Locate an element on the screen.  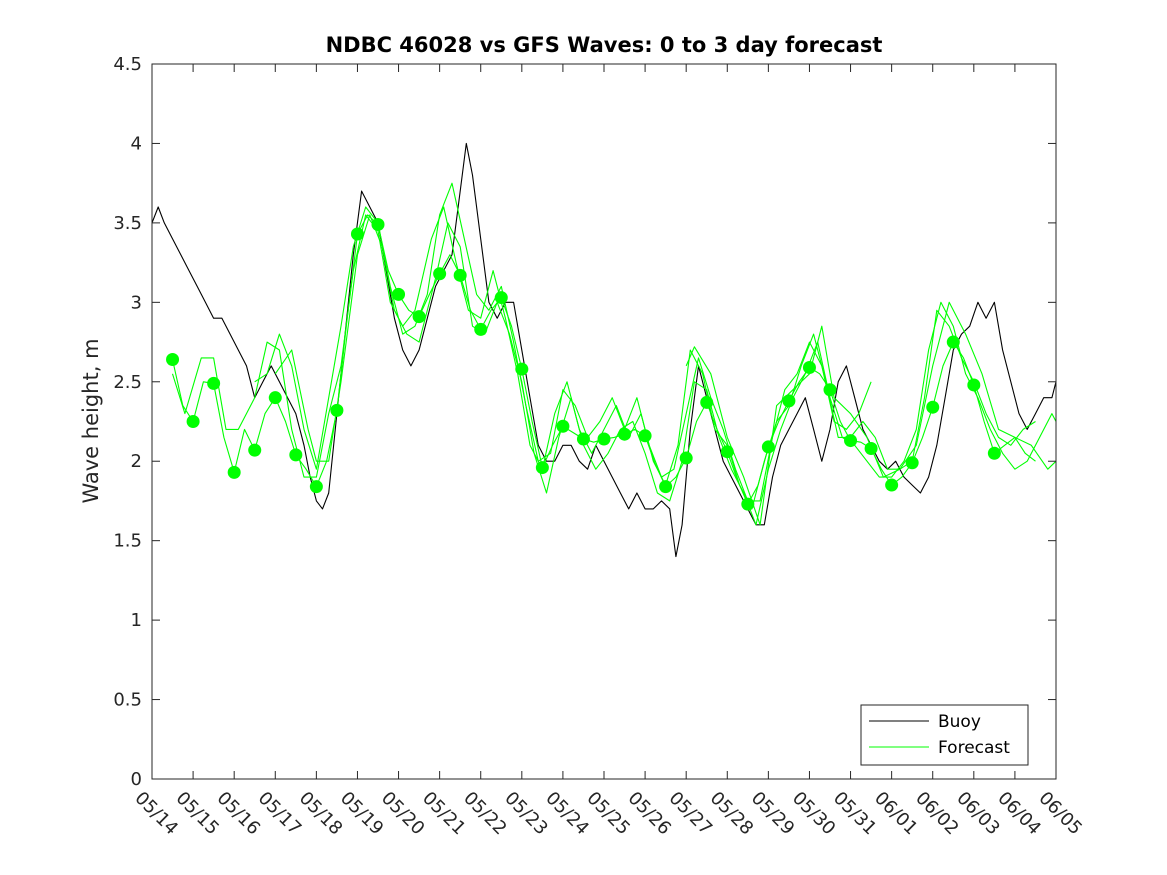
y-axis-label: Wave height, m is located at coordinates (91, 420).